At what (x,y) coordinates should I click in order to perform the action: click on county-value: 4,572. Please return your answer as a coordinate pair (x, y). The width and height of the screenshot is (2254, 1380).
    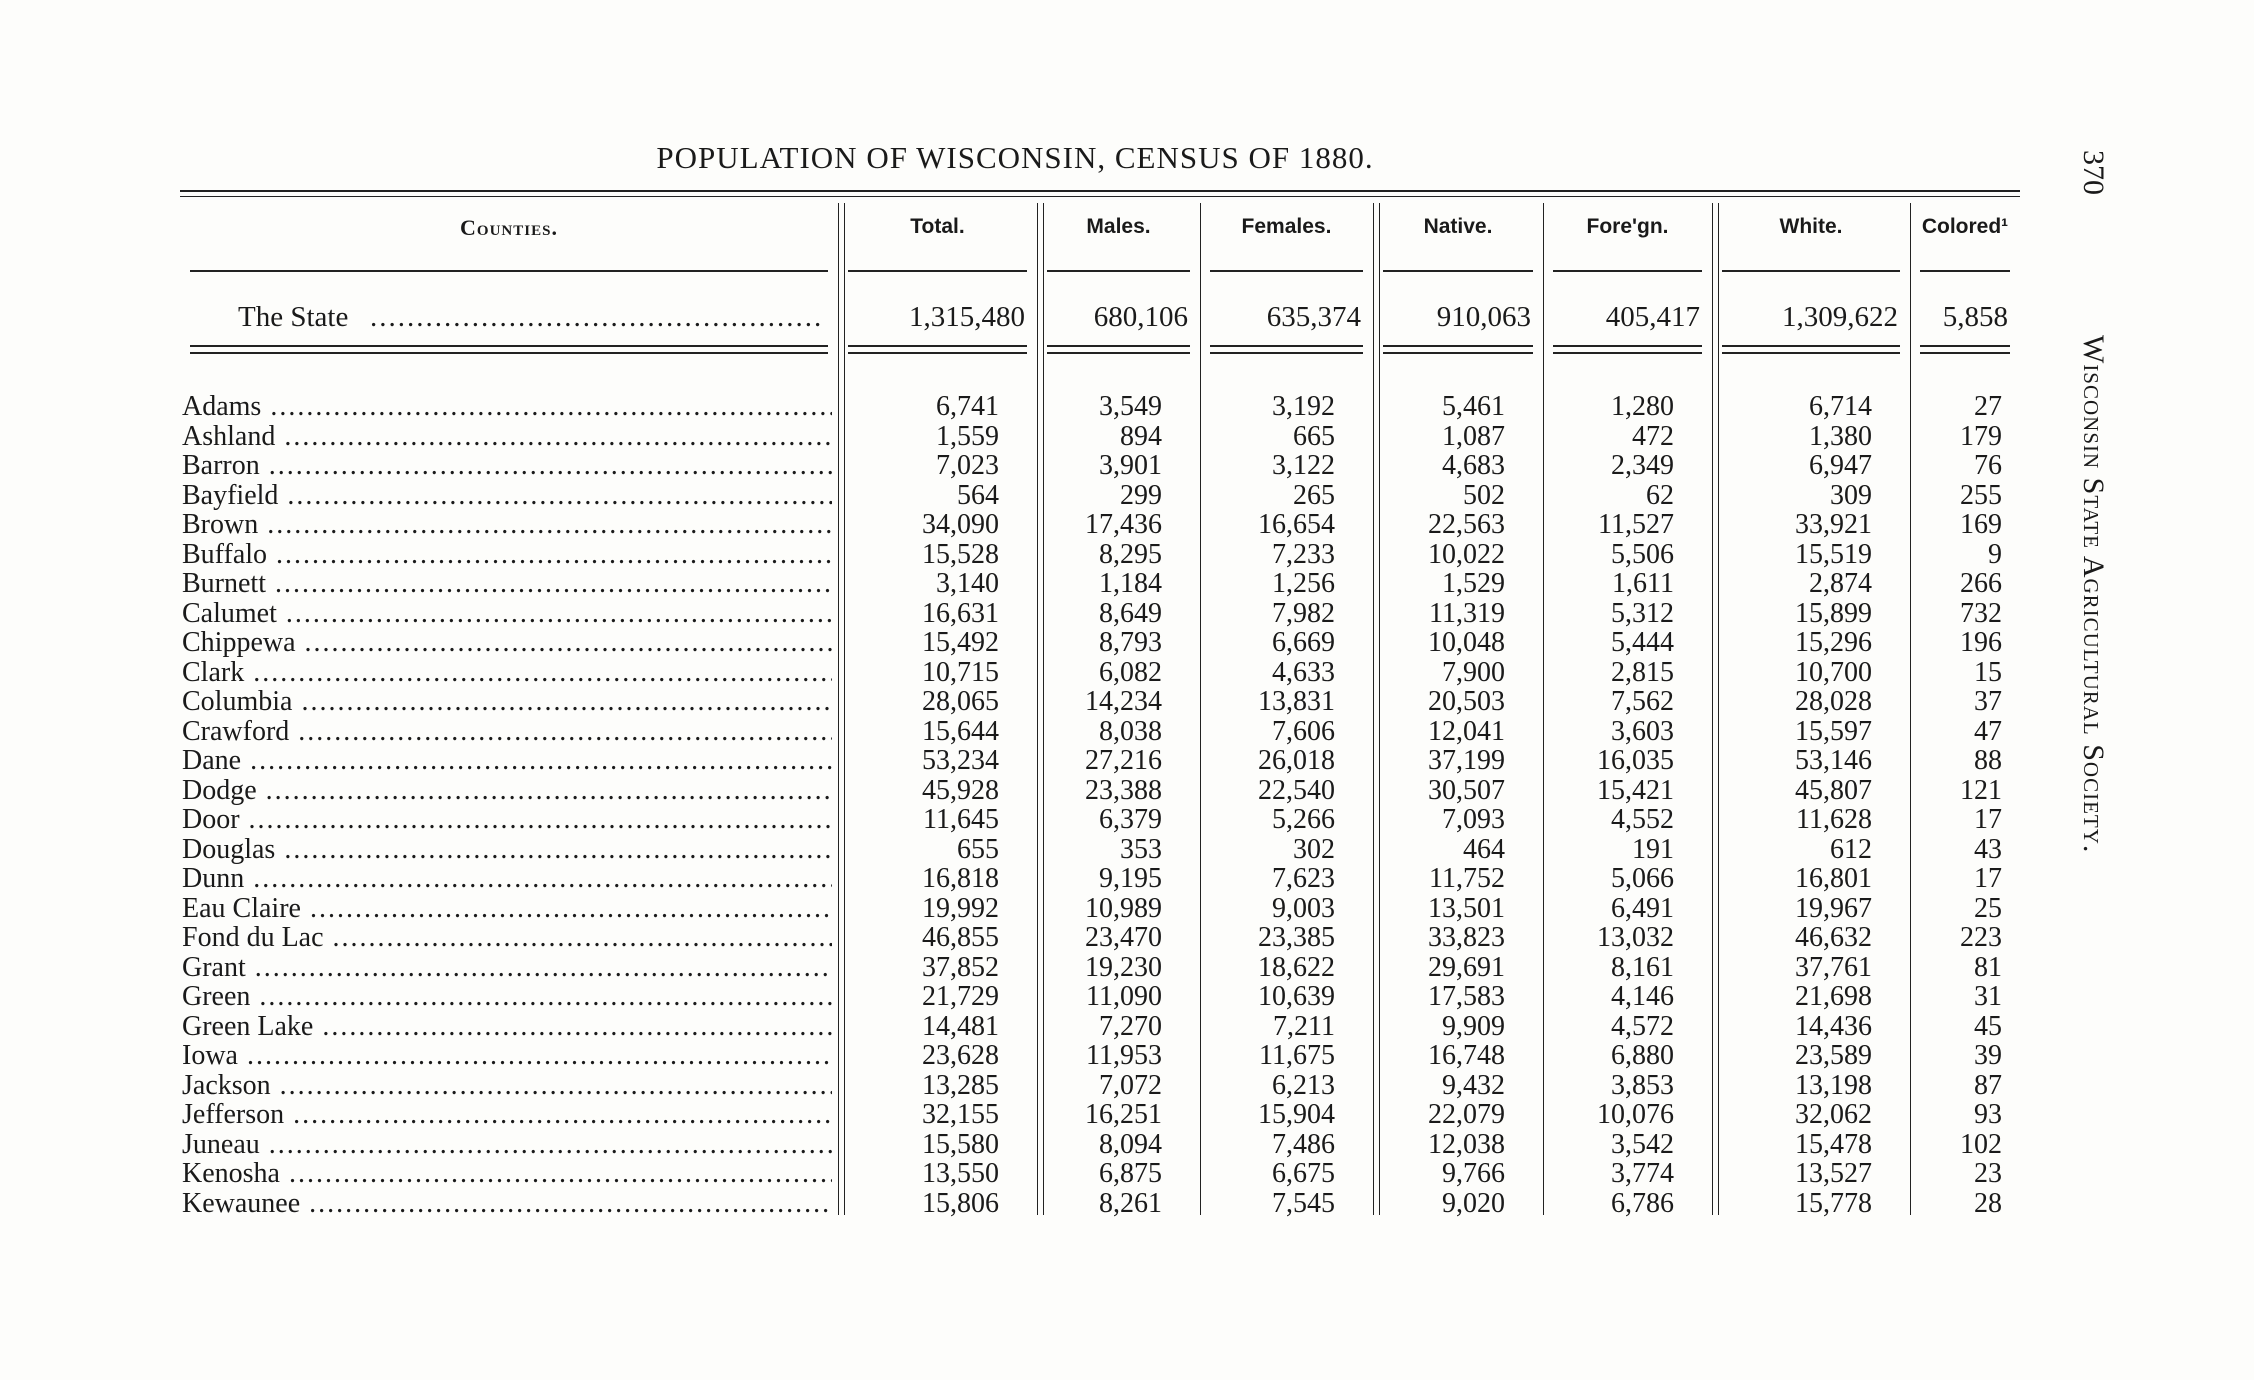
    Looking at the image, I should click on (1642, 1026).